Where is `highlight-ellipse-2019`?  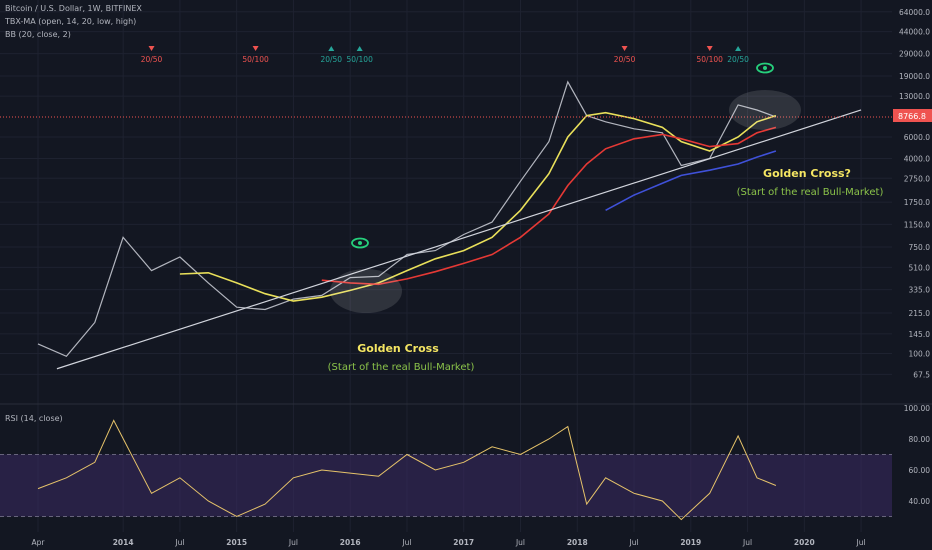 highlight-ellipse-2019 is located at coordinates (765, 110).